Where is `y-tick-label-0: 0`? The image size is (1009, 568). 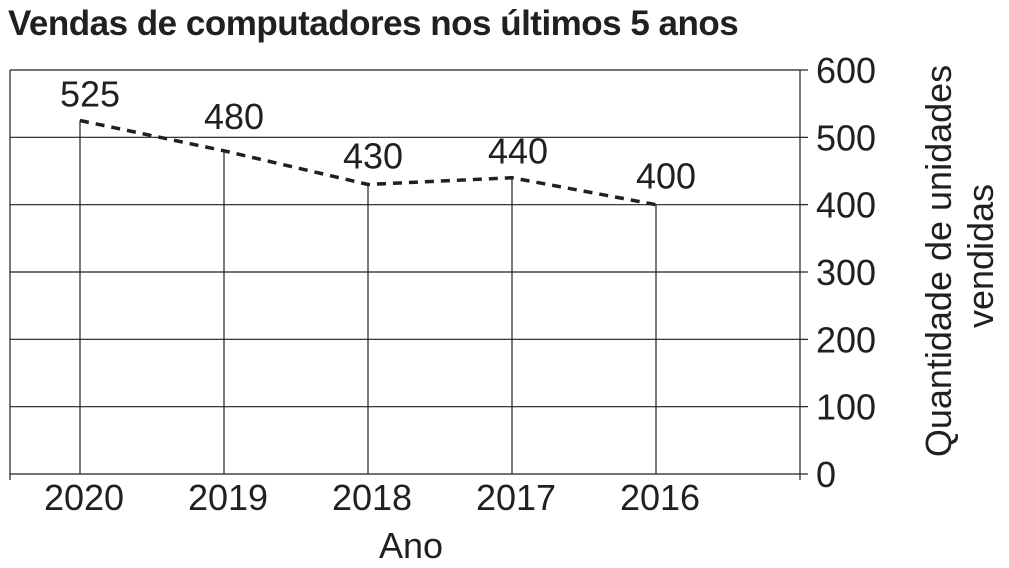
y-tick-label-0: 0 is located at coordinates (826, 474).